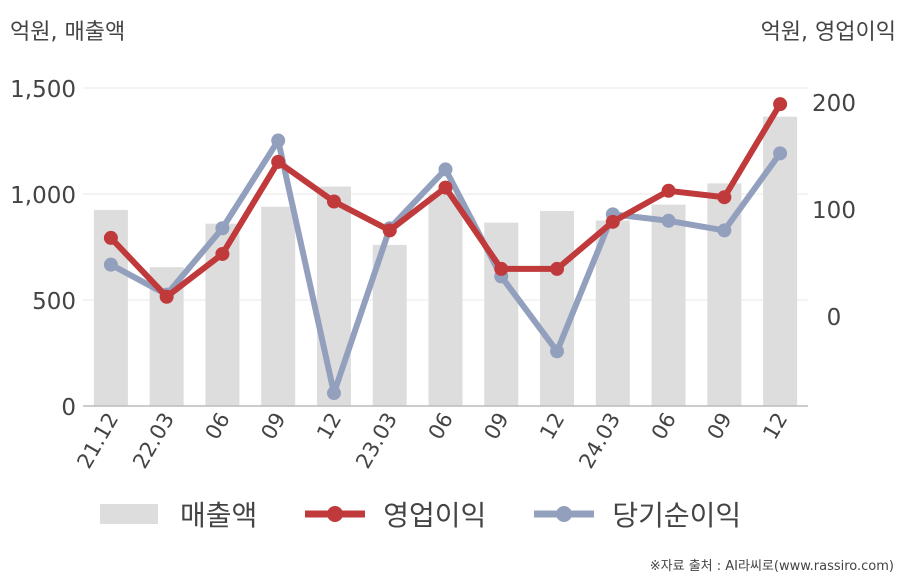  What do you see at coordinates (68, 408) in the screenshot?
I see `left-tick-label: 0` at bounding box center [68, 408].